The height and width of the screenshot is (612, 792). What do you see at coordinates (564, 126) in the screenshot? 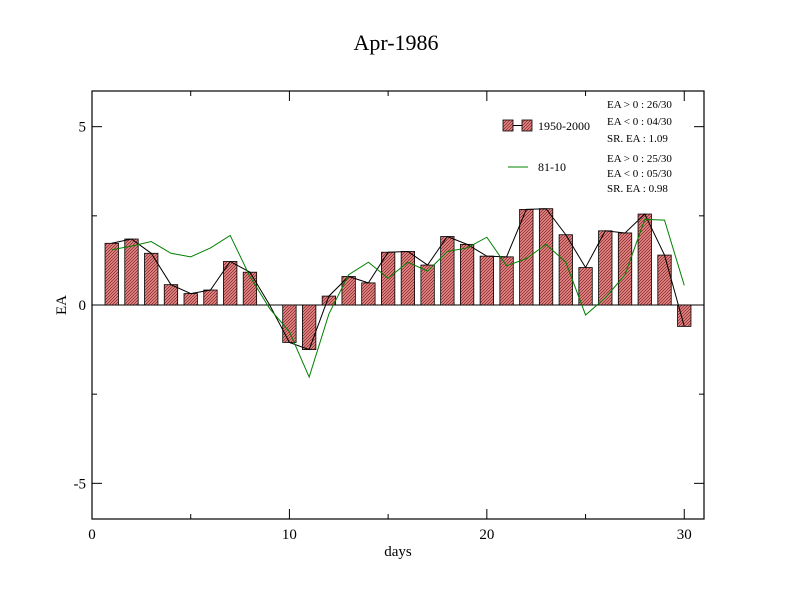
I see `legend-label-1950-2000: 1950-2000` at bounding box center [564, 126].